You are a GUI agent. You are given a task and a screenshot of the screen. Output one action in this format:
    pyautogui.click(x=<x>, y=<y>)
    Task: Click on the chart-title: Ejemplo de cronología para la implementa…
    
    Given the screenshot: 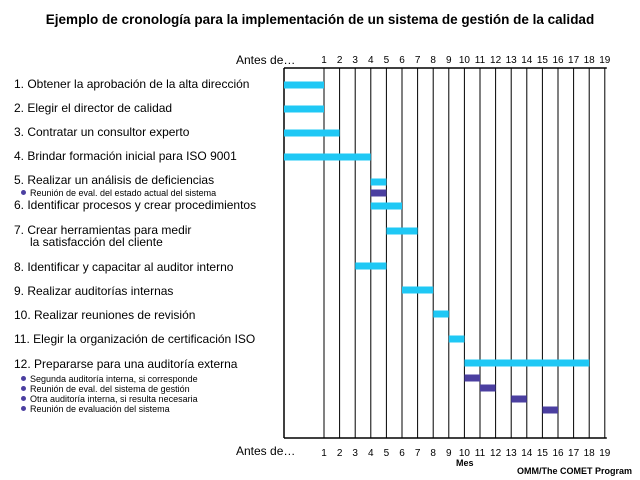 What is the action you would take?
    pyautogui.click(x=320, y=19)
    